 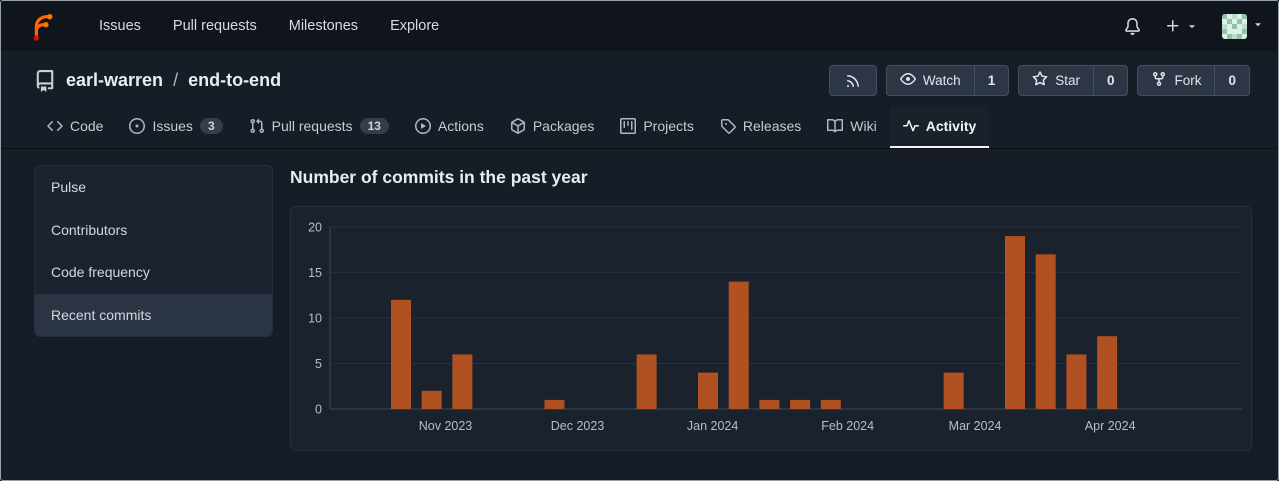 I want to click on rss-icon, so click(x=852, y=80).